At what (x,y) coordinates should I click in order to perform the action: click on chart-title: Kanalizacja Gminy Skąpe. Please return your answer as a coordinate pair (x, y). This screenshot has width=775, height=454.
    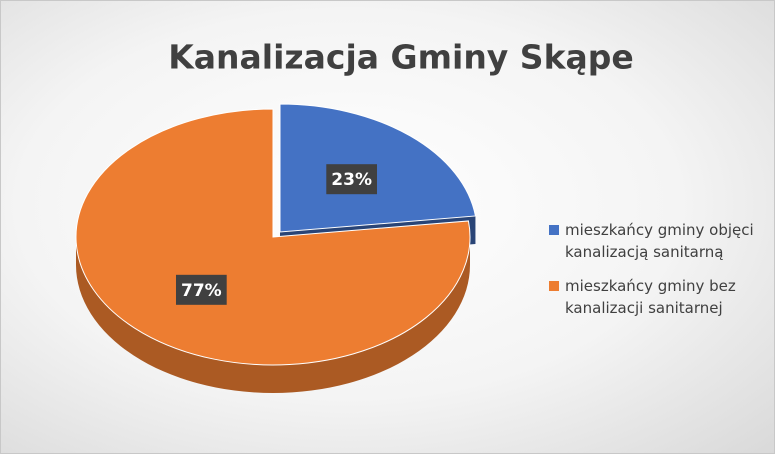
    Looking at the image, I should click on (401, 57).